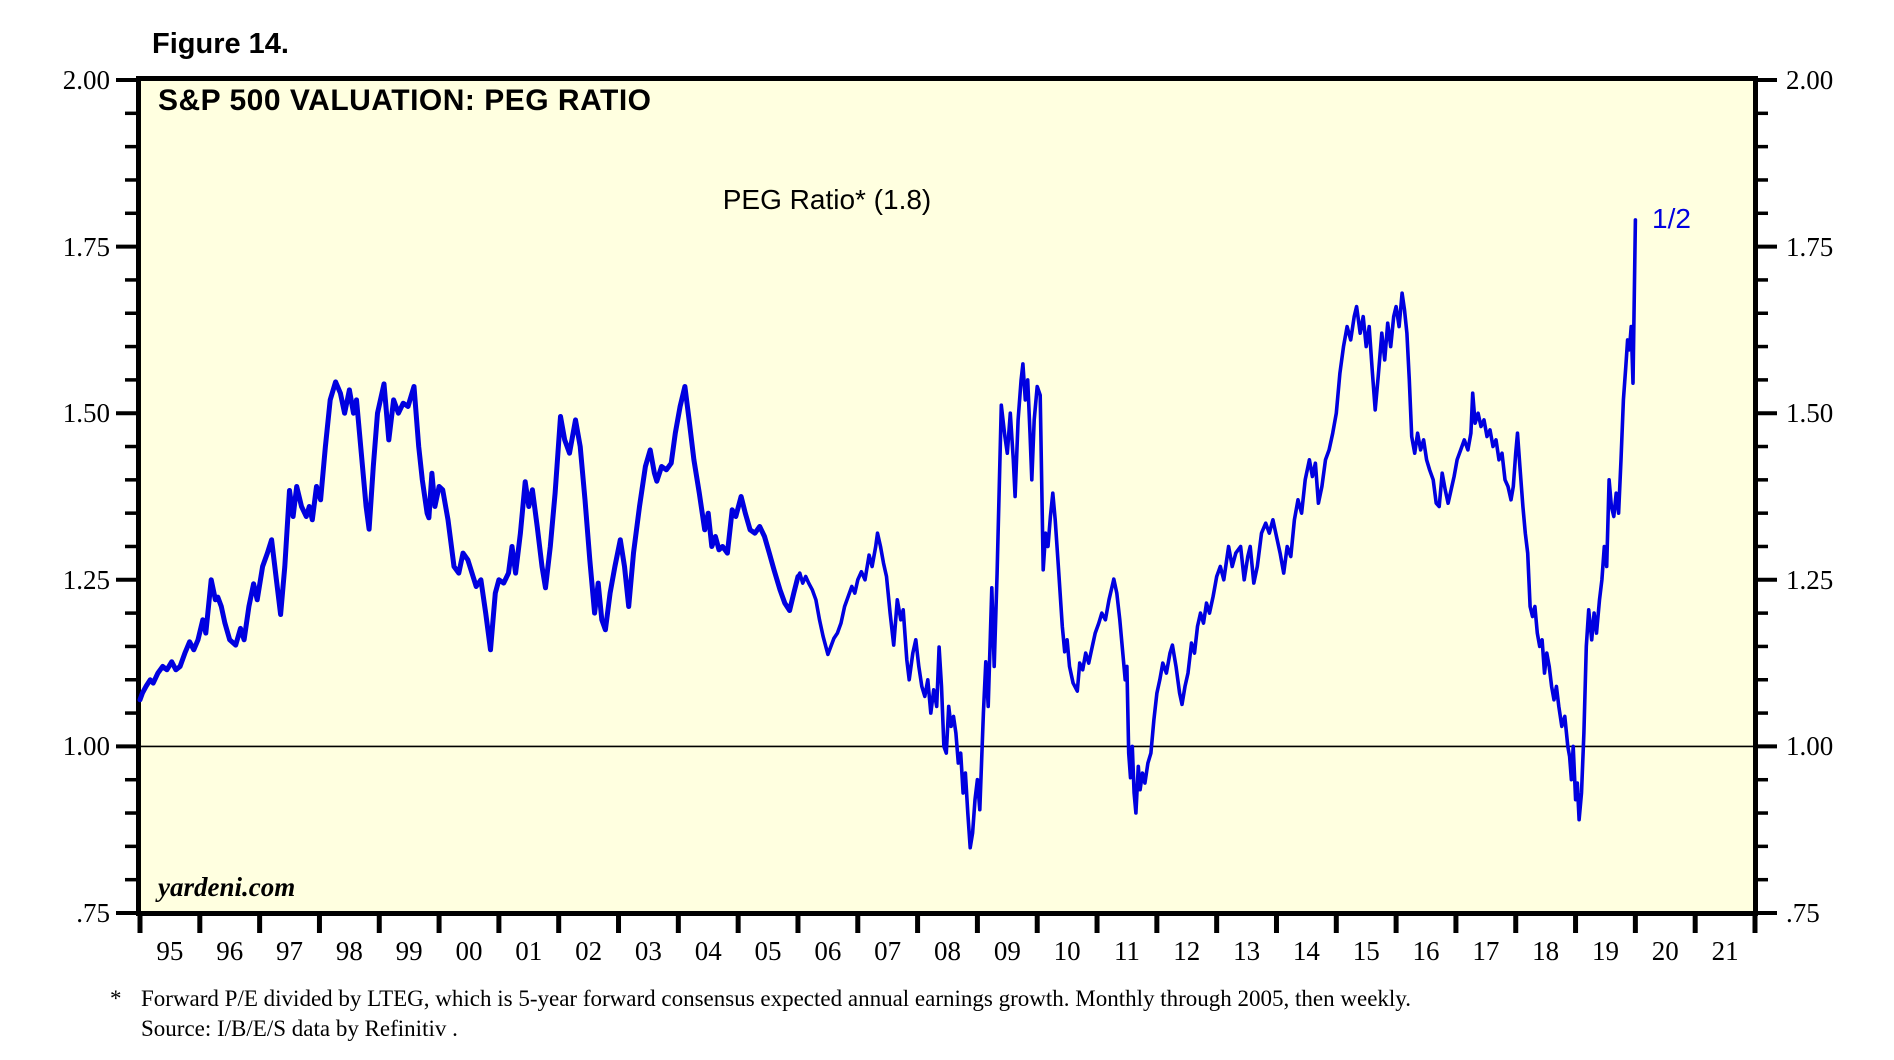 The image size is (1894, 1060). I want to click on peg-ratio-series, so click(469, 541).